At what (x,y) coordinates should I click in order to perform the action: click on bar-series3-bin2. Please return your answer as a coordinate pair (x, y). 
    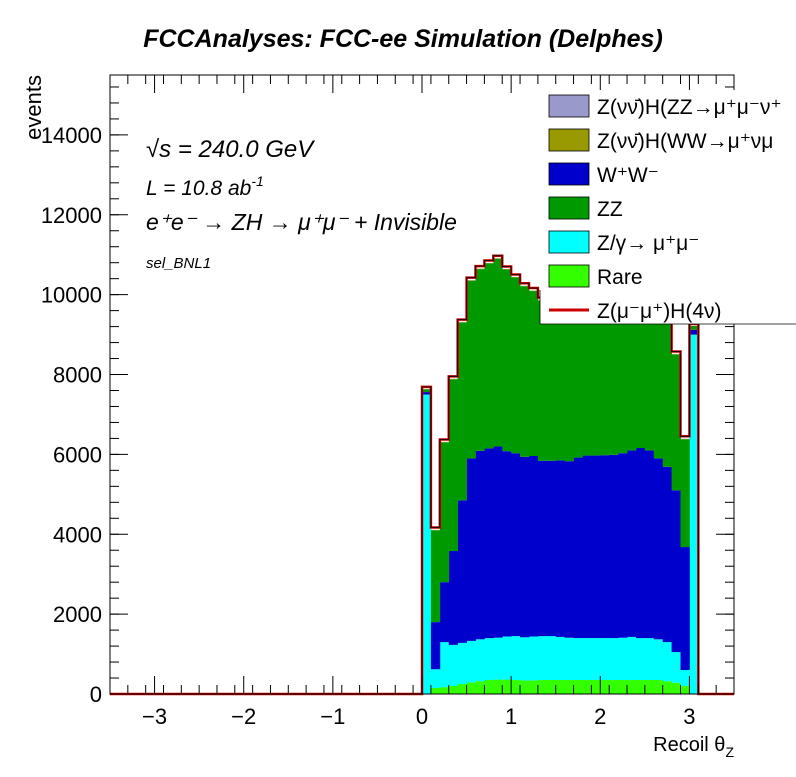
    Looking at the image, I should click on (444, 512).